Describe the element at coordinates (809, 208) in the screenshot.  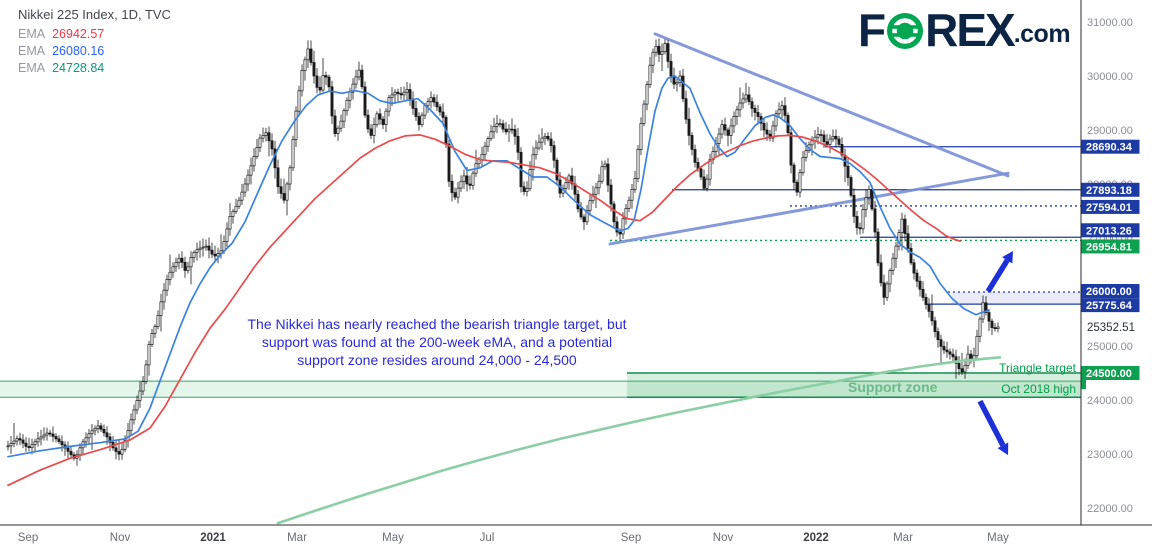
I see `lower-triangle-trendline` at that location.